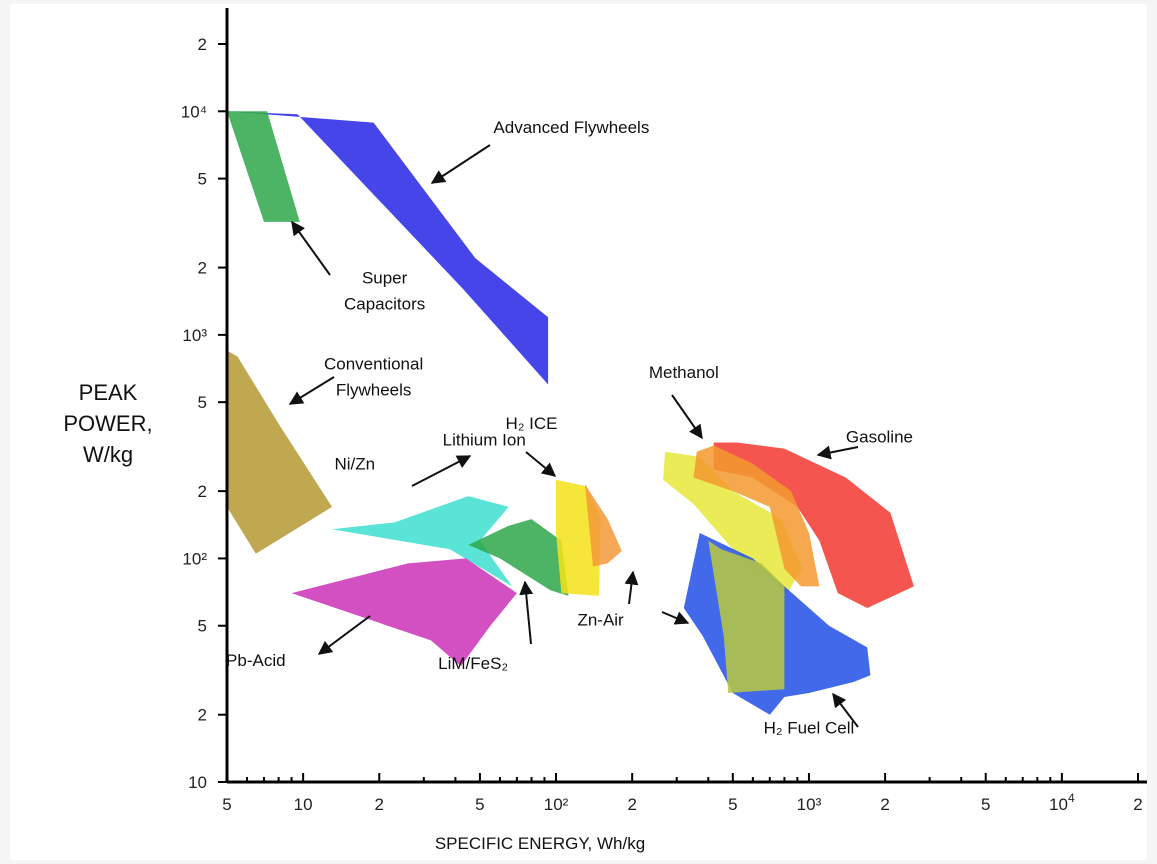  Describe the element at coordinates (263, 166) in the screenshot. I see `region-super-capacitors` at that location.